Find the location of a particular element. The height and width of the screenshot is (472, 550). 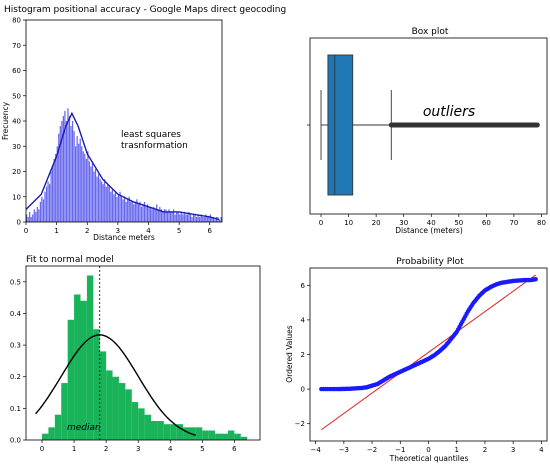

normal-fit-bars is located at coordinates (145, 357).